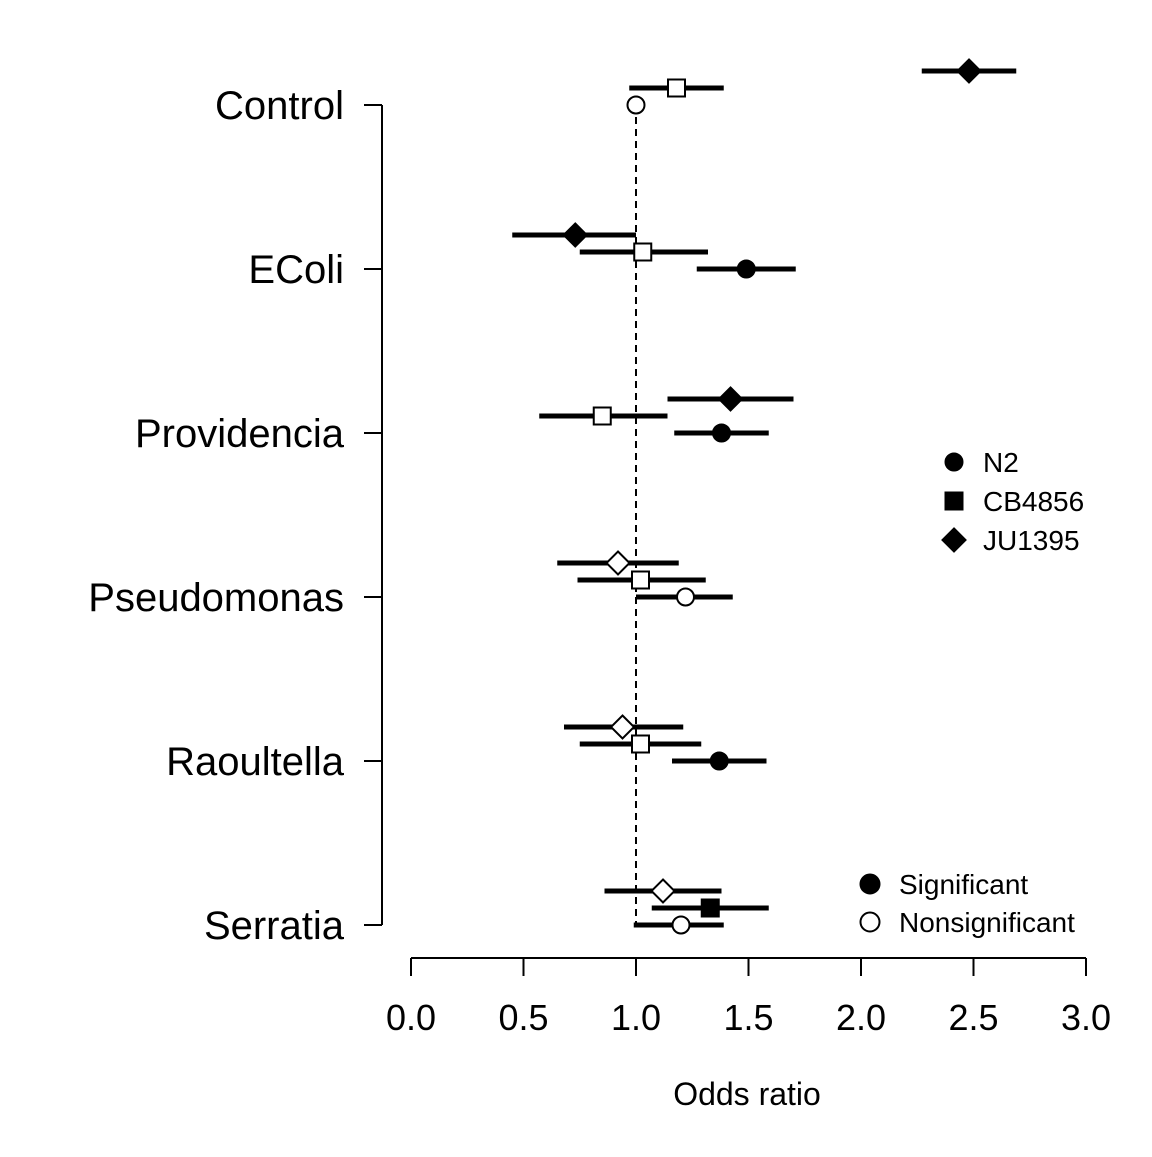 This screenshot has width=1152, height=1157. What do you see at coordinates (663, 891) in the screenshot?
I see `point-ju1395-serratia` at bounding box center [663, 891].